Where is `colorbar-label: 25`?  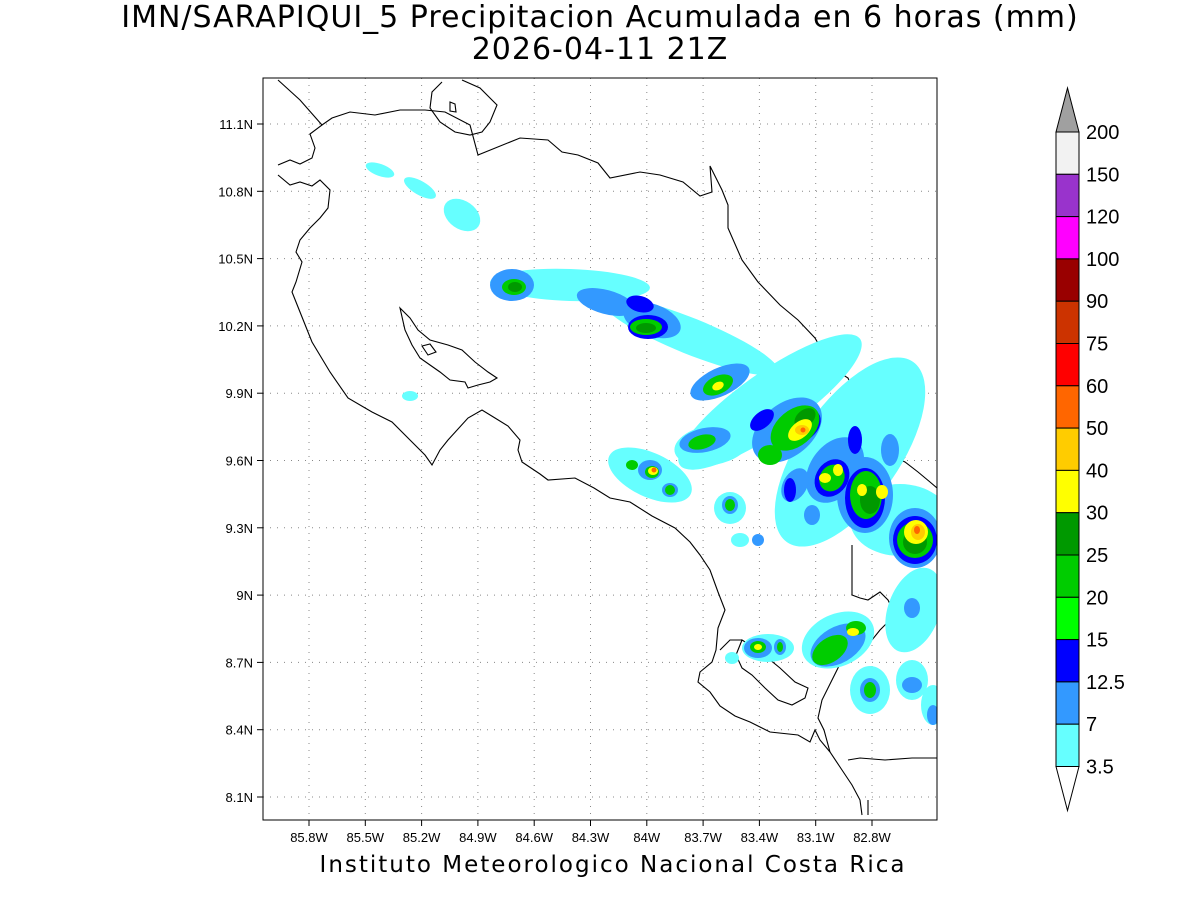 colorbar-label: 25 is located at coordinates (1097, 556).